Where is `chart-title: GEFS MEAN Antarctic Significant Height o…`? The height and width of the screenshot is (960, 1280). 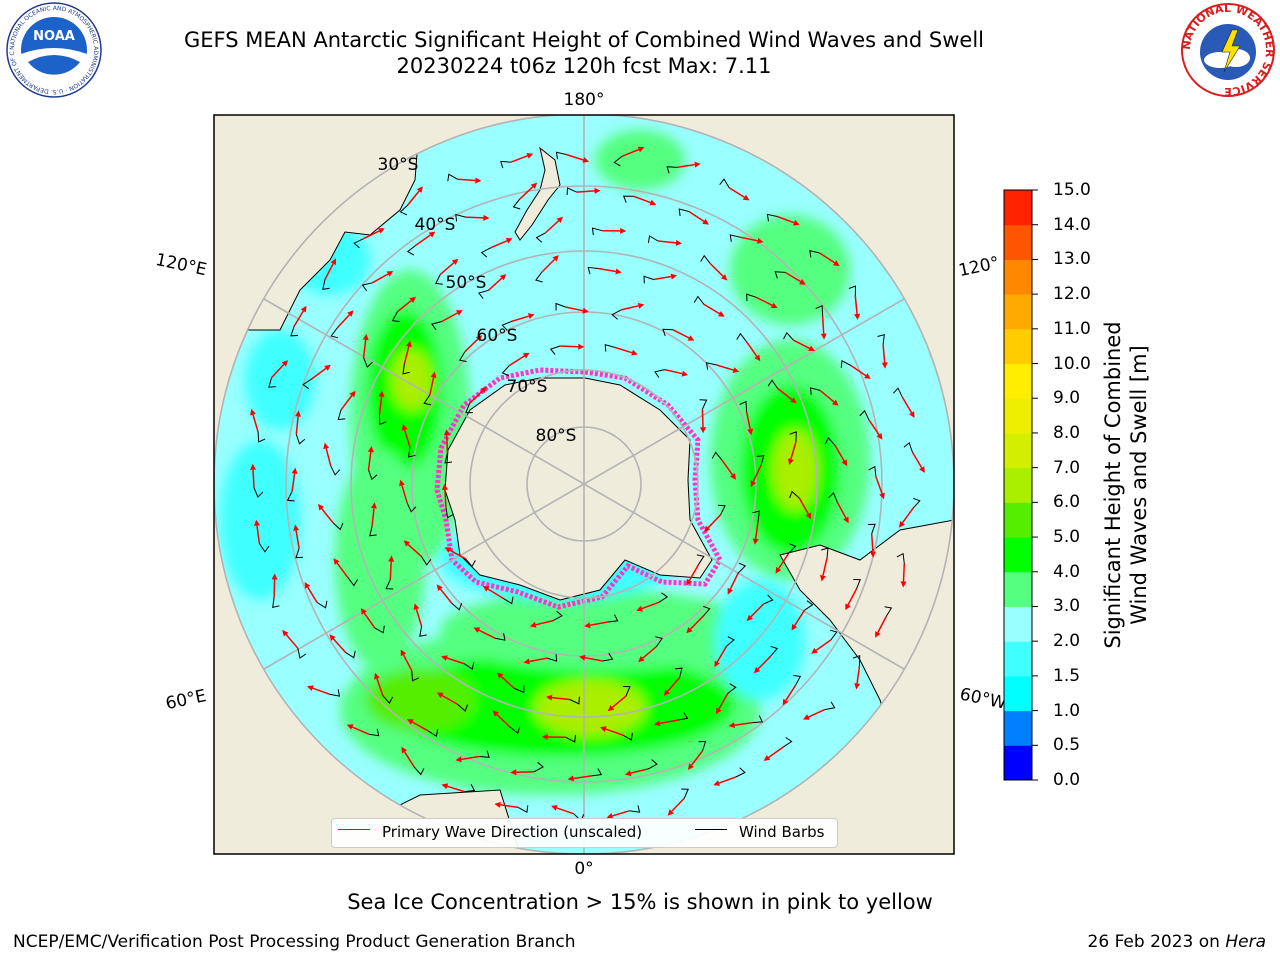
chart-title: GEFS MEAN Antarctic Significant Height o… is located at coordinates (584, 40).